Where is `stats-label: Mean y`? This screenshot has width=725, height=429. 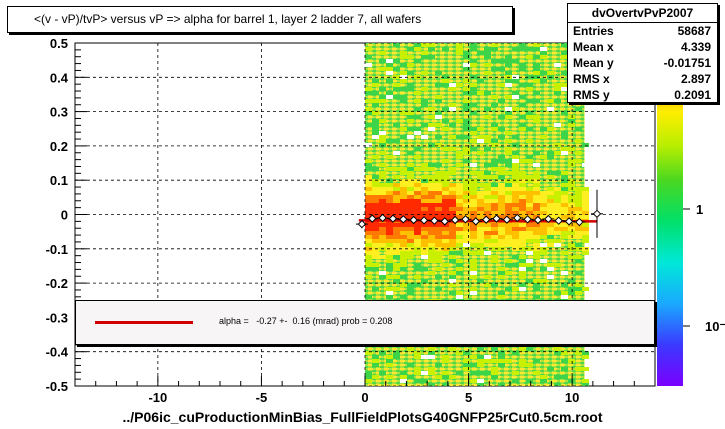
stats-label: Mean y is located at coordinates (593, 63).